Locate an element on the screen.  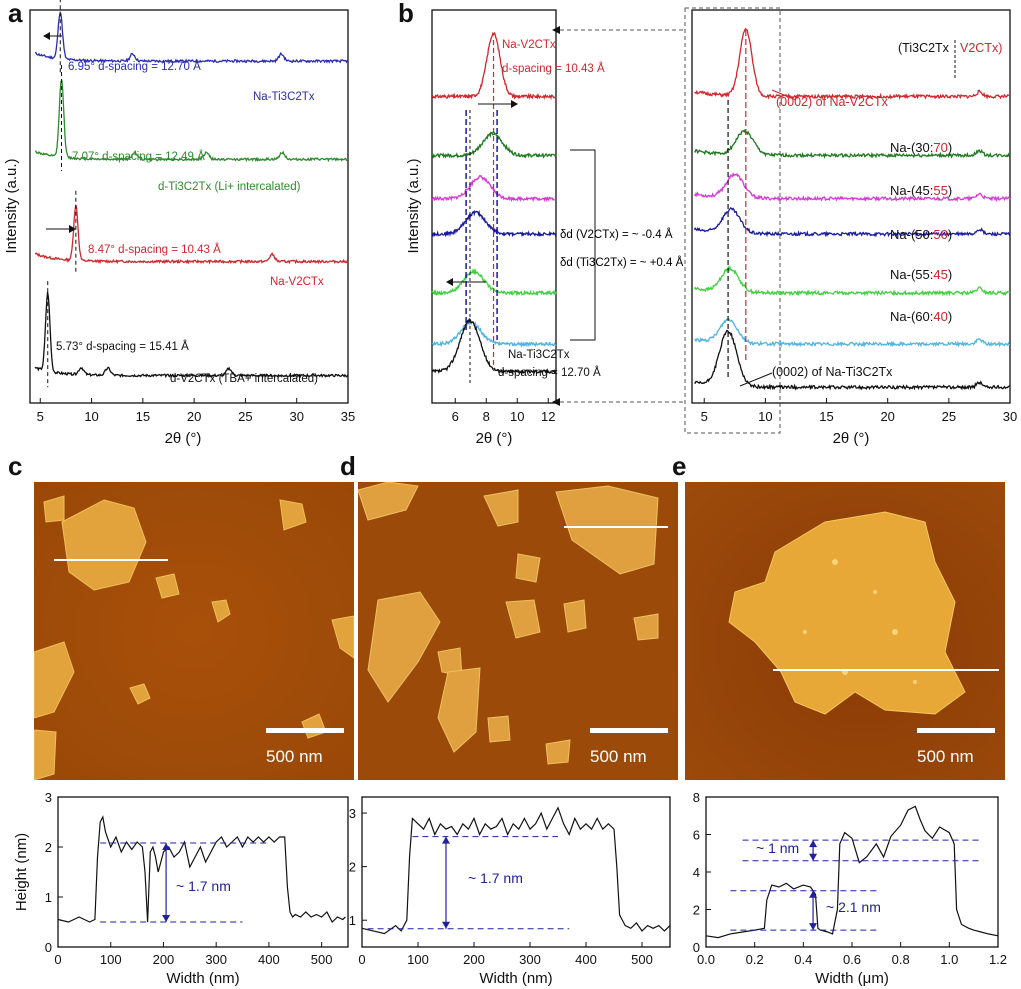
chart-bf-xtick-label: 20 is located at coordinates (887, 416).